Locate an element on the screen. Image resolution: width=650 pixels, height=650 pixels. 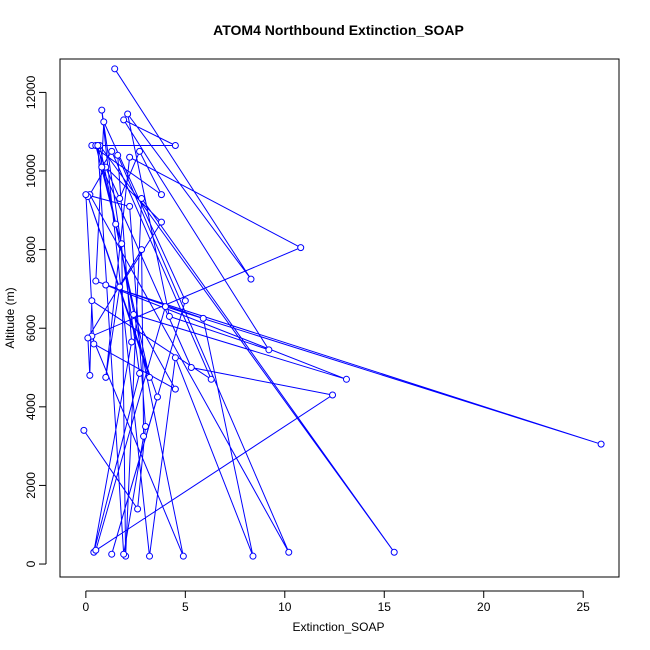
x-axis: 0 5 10 15 20 25 is located at coordinates (337, 602).